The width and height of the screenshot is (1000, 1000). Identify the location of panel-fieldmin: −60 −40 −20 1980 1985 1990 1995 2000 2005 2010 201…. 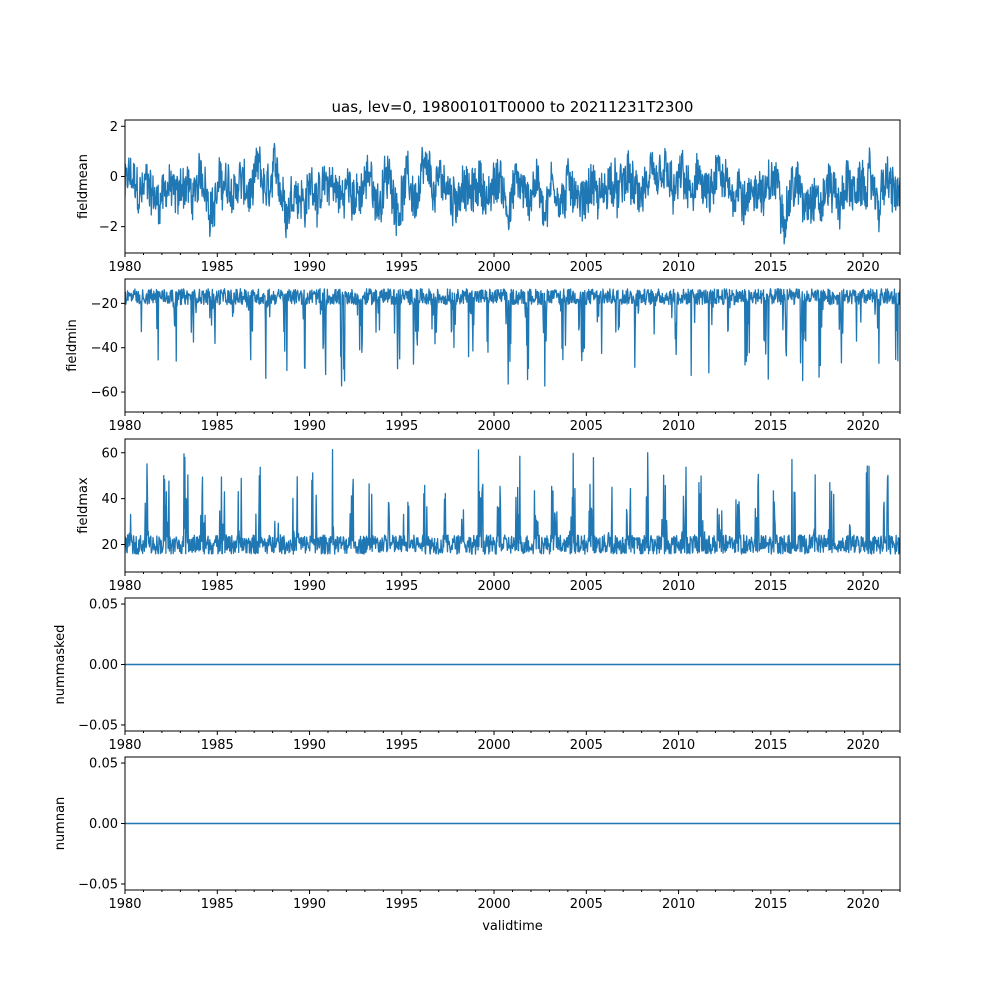
(483, 356).